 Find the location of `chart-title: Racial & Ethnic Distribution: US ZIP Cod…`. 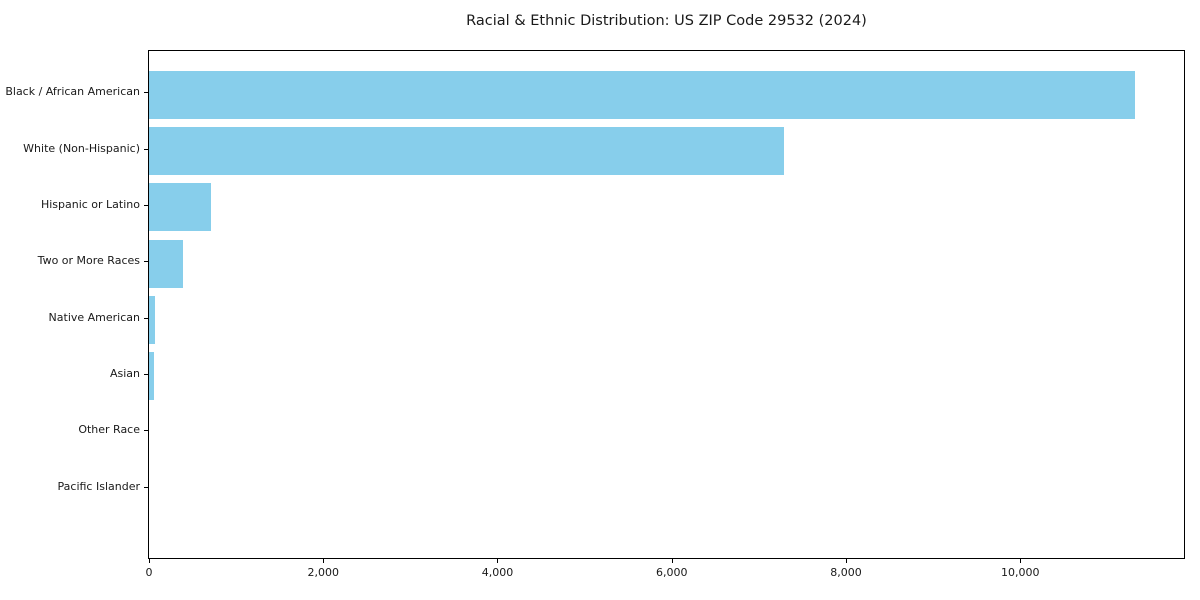

chart-title: Racial & Ethnic Distribution: US ZIP Cod… is located at coordinates (666, 21).